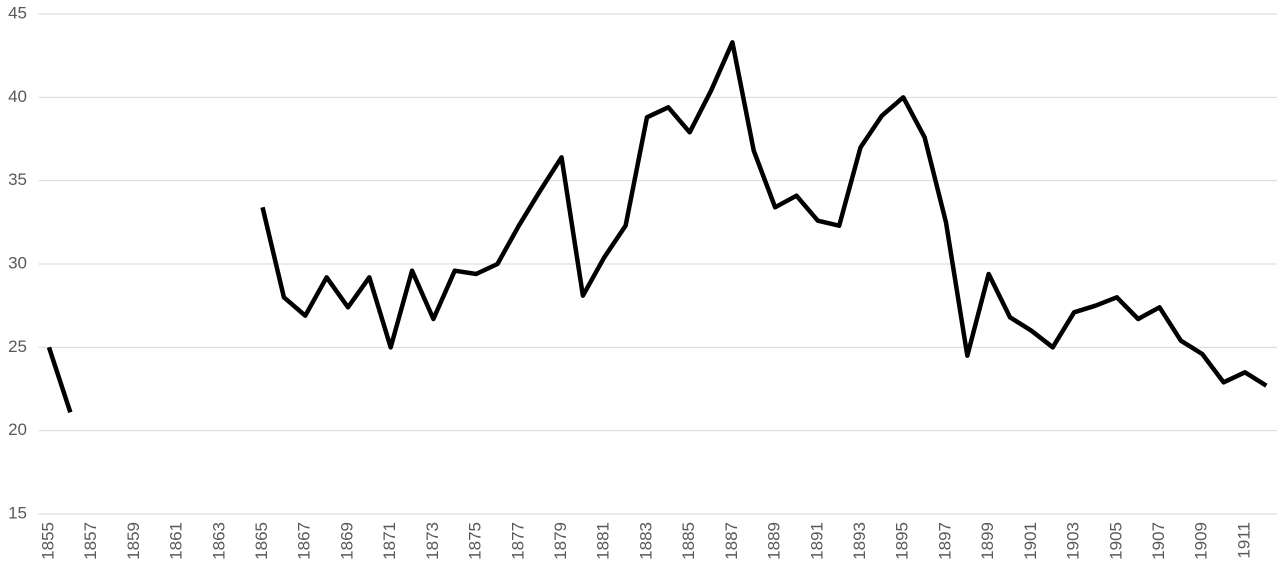 Image resolution: width=1279 pixels, height=579 pixels. I want to click on x-tick-label: 1895, so click(902, 541).